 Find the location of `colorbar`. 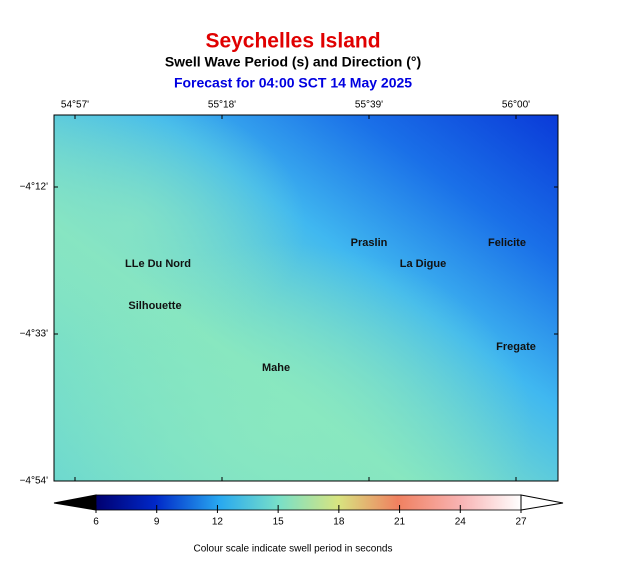

colorbar is located at coordinates (308, 502).